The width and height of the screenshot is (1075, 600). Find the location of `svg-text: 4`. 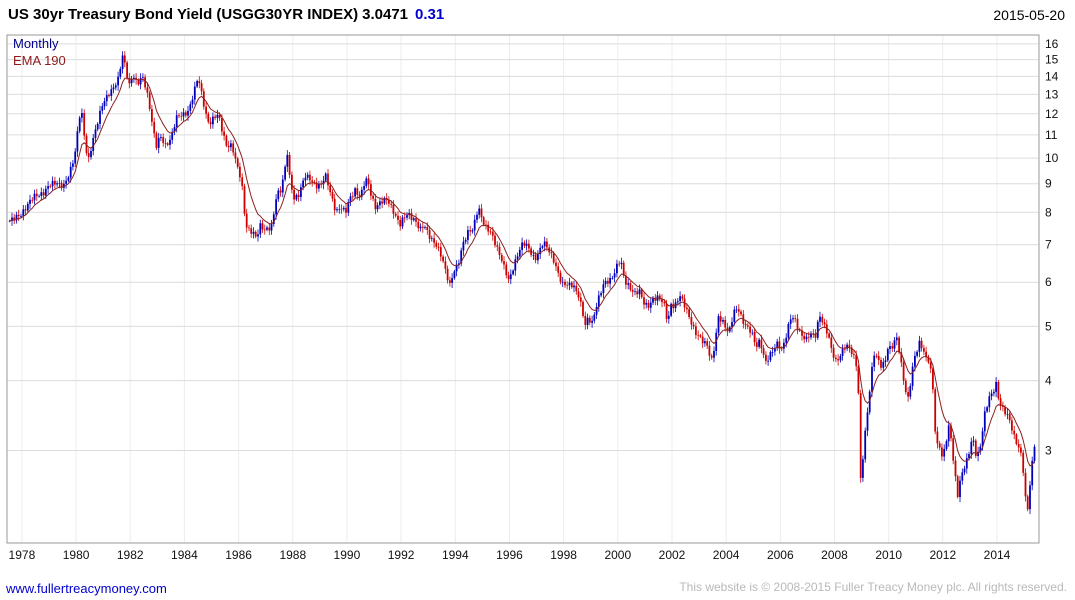

svg-text: 4 is located at coordinates (1048, 381).